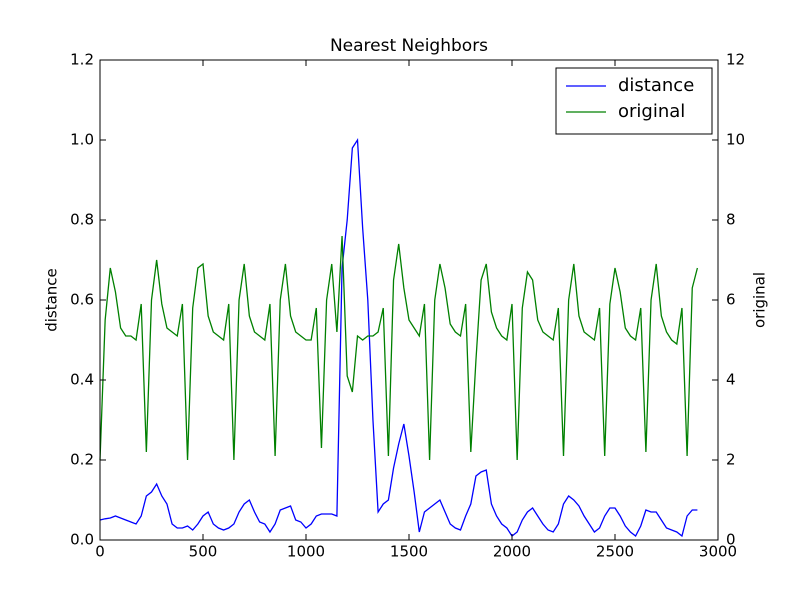 The image size is (800, 604). I want to click on x-tick-label: 2000, so click(512, 552).